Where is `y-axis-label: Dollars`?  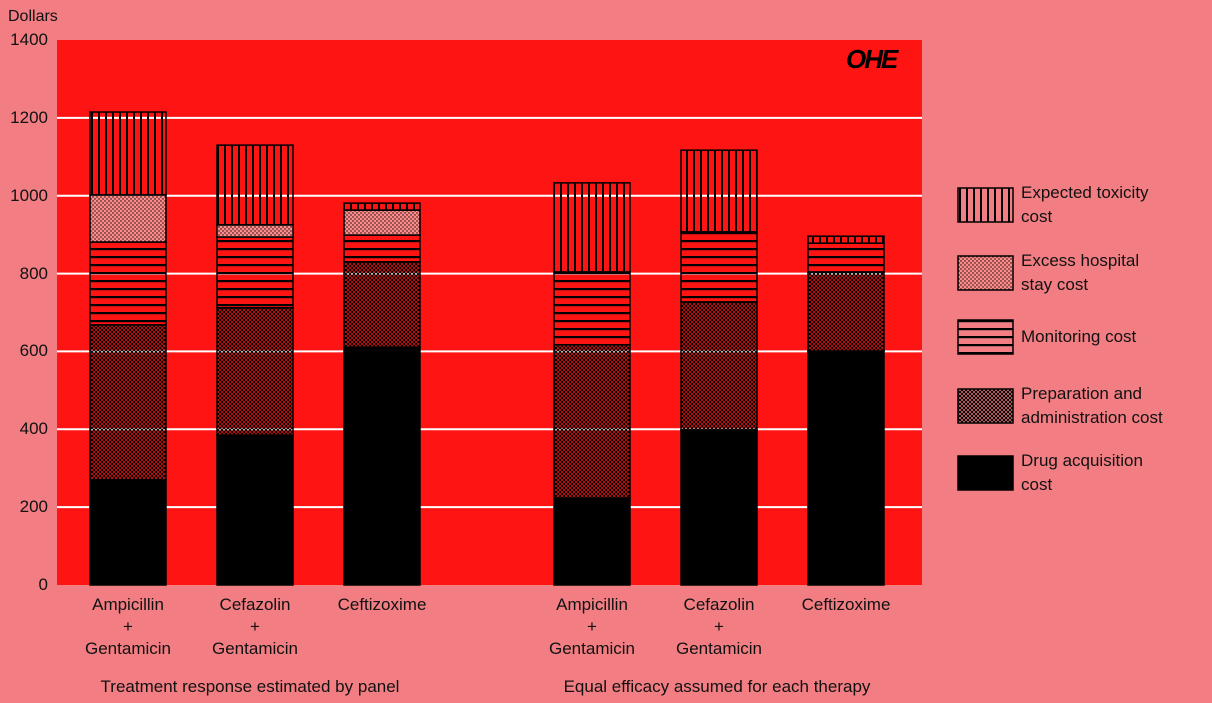 y-axis-label: Dollars is located at coordinates (33, 16).